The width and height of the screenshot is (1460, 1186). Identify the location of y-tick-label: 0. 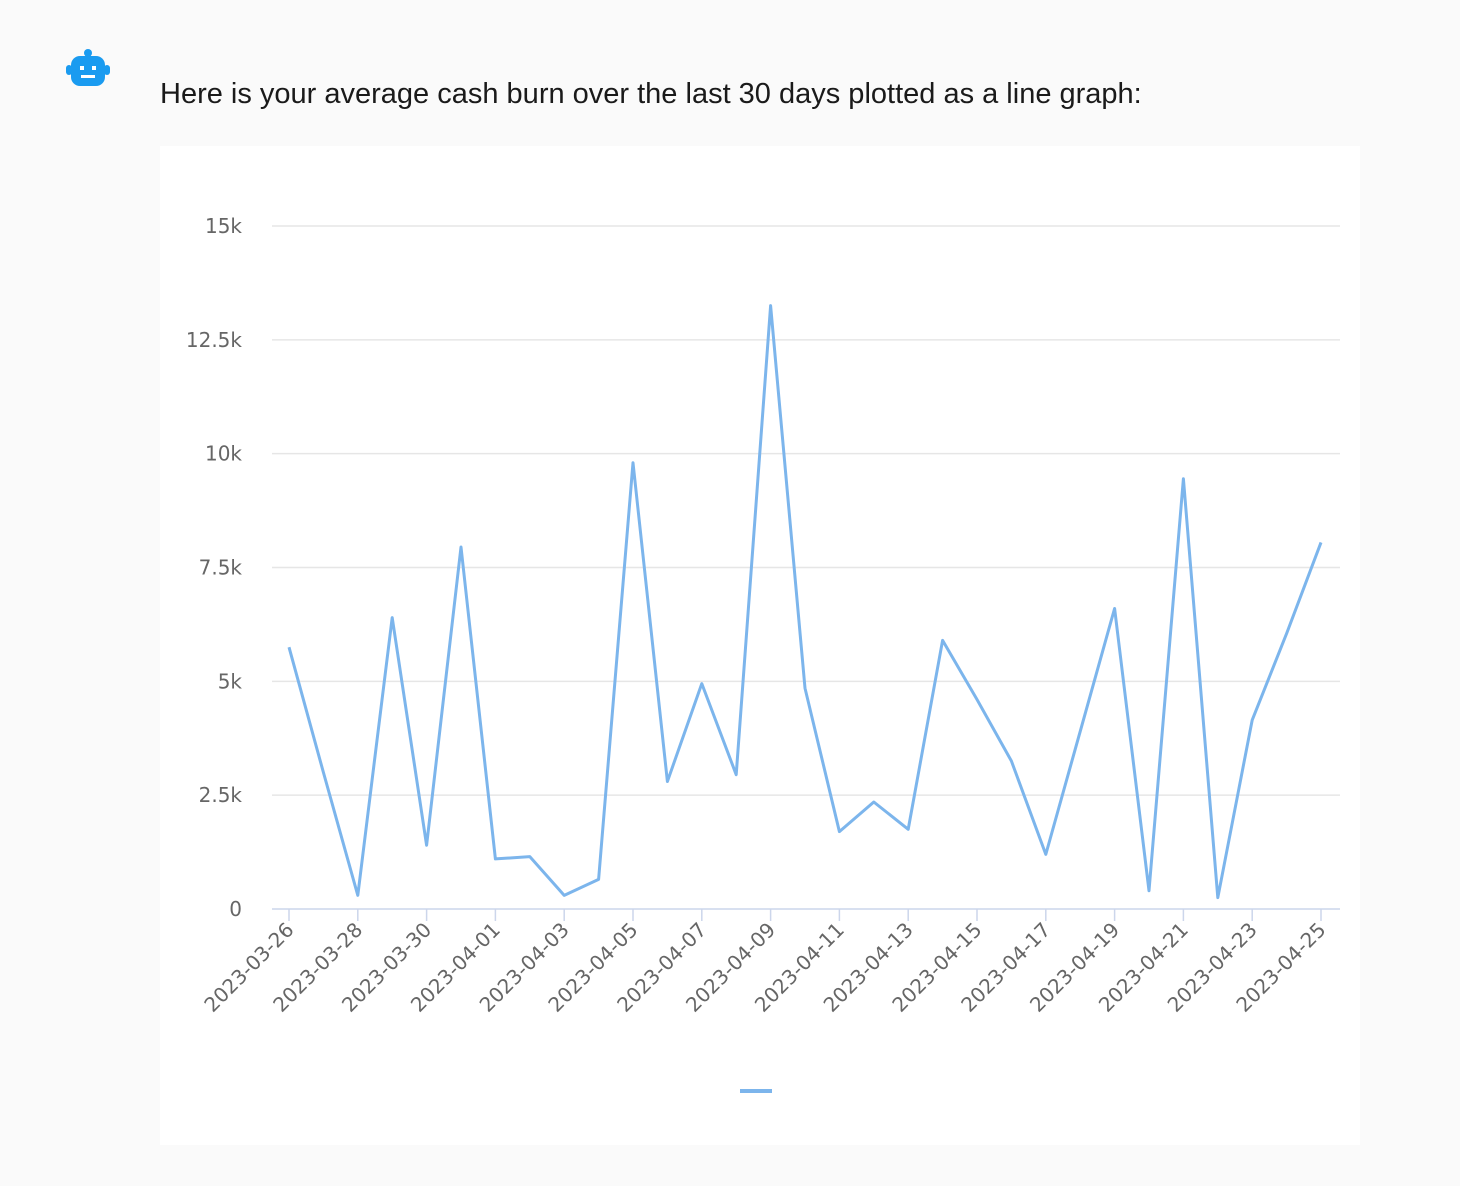
(235, 909).